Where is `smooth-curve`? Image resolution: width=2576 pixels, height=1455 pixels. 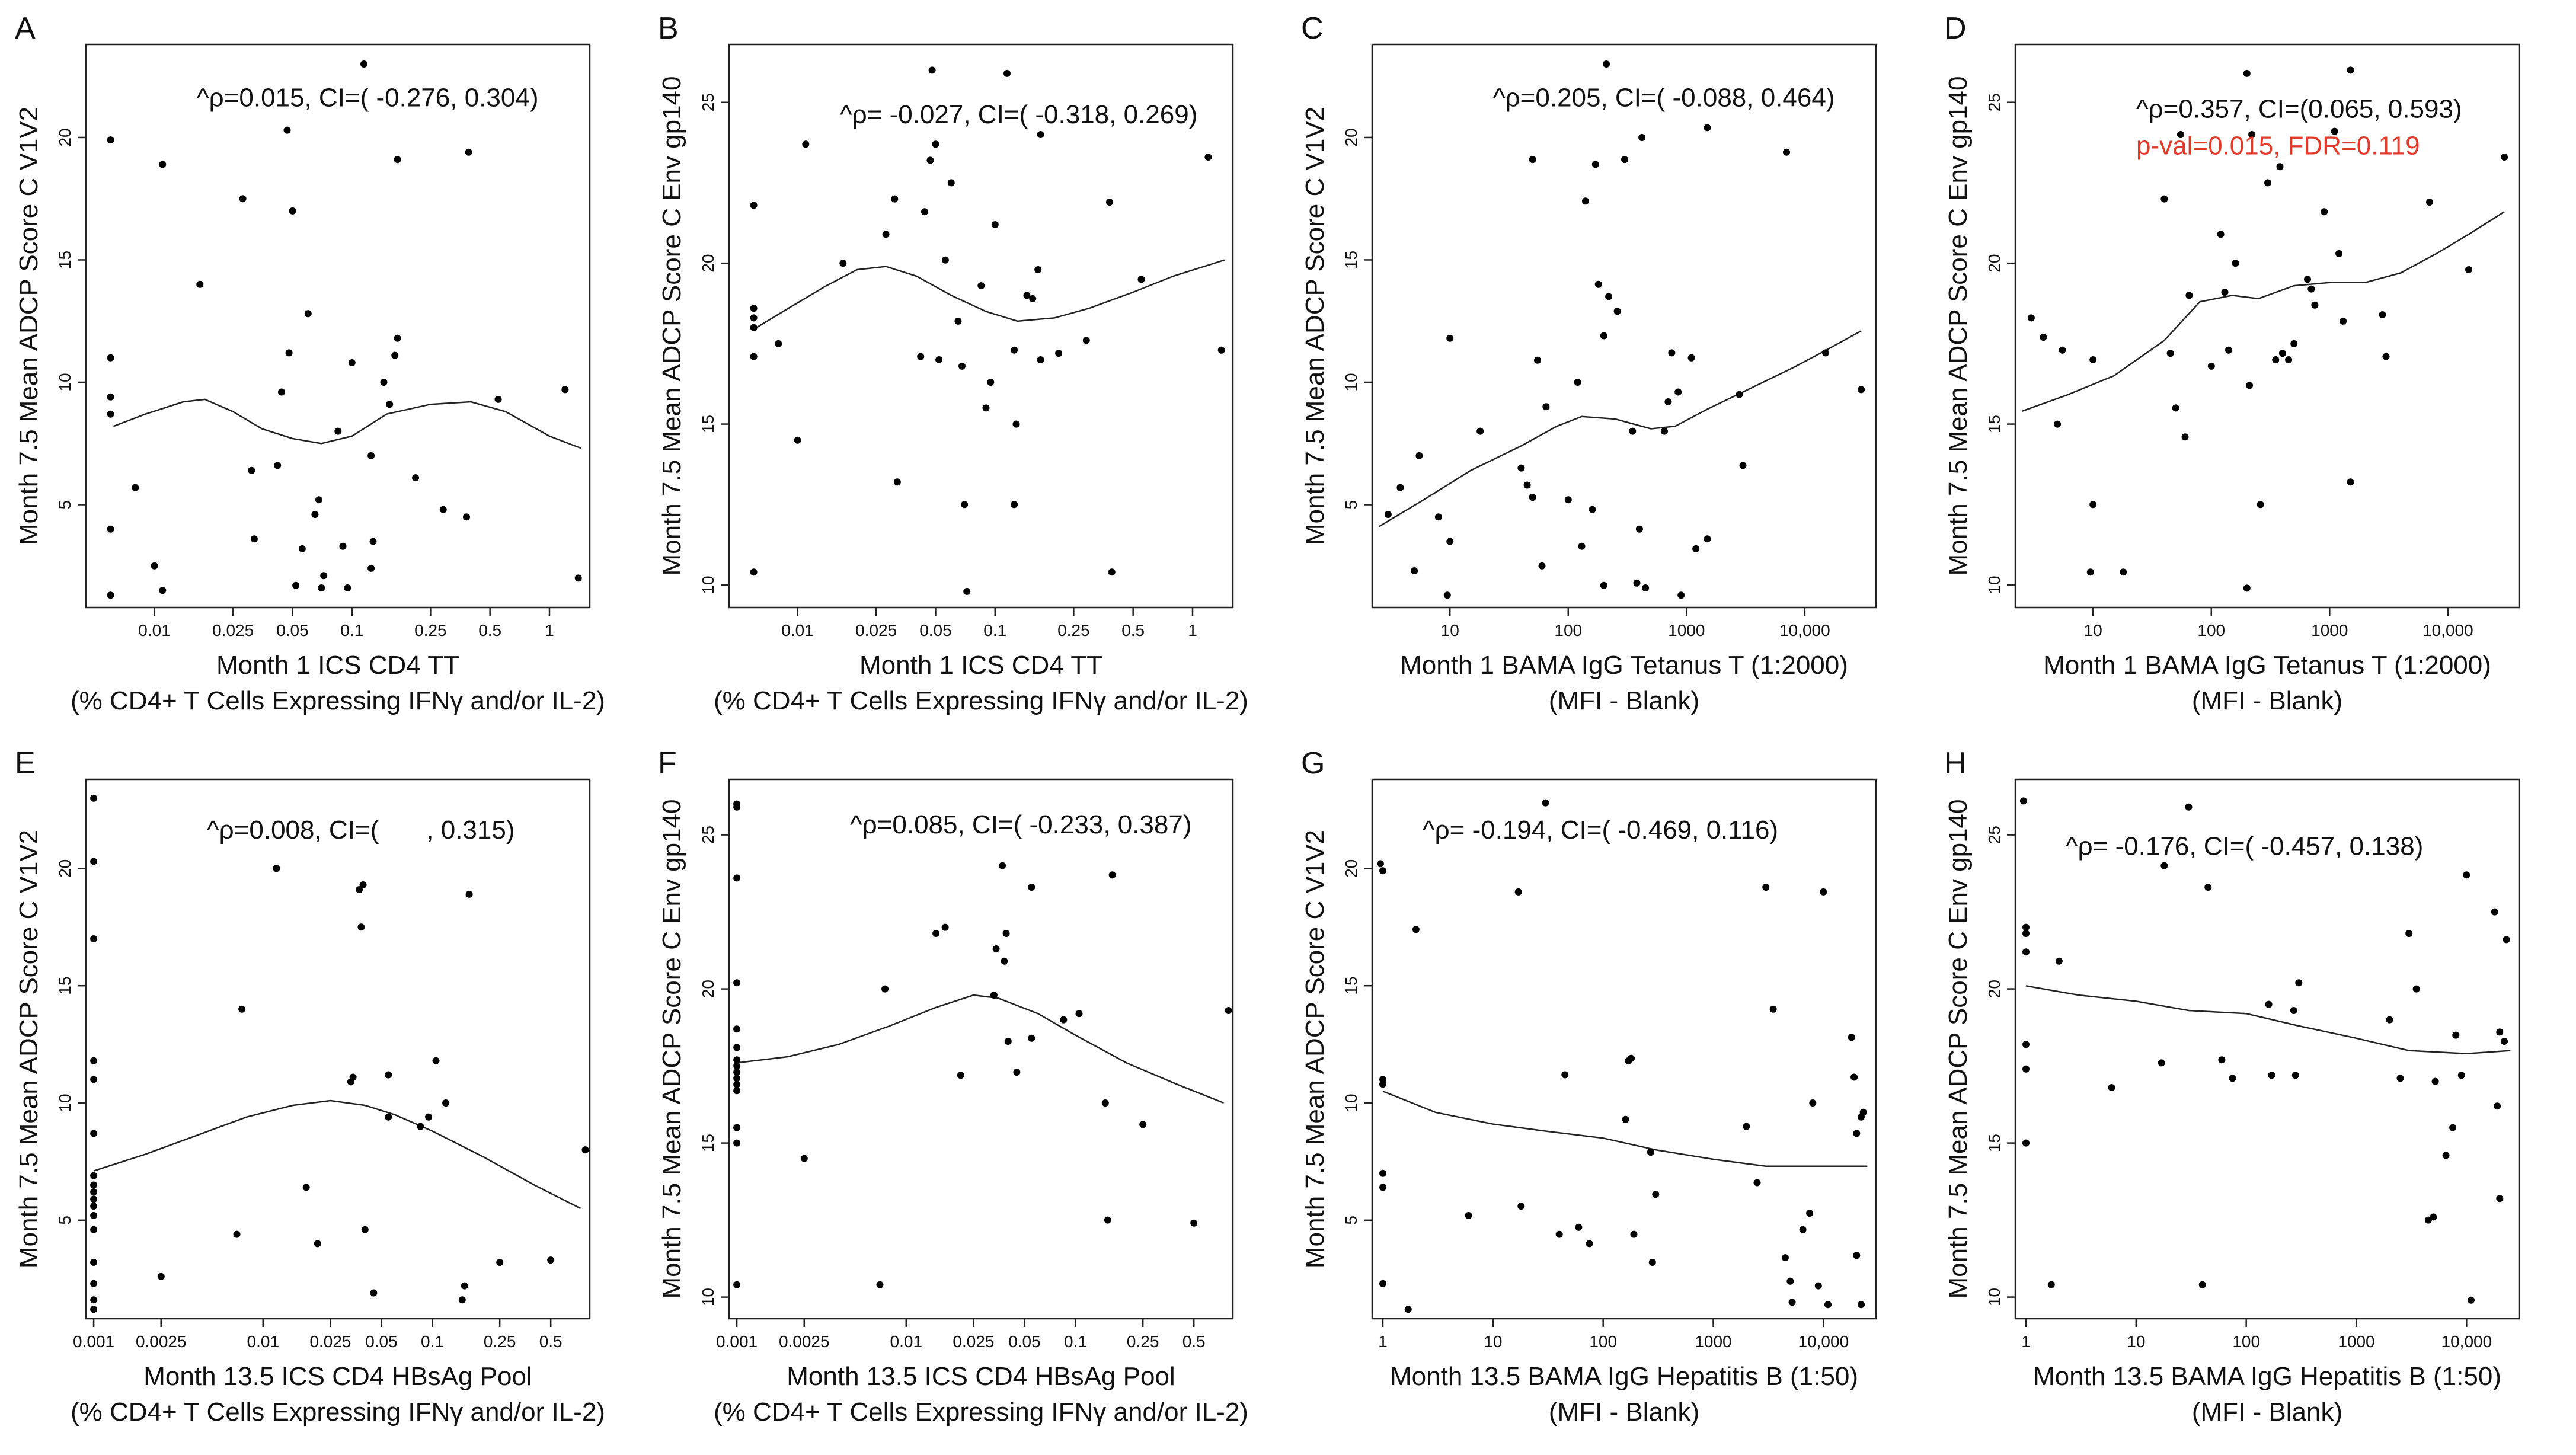
smooth-curve is located at coordinates (2263, 311).